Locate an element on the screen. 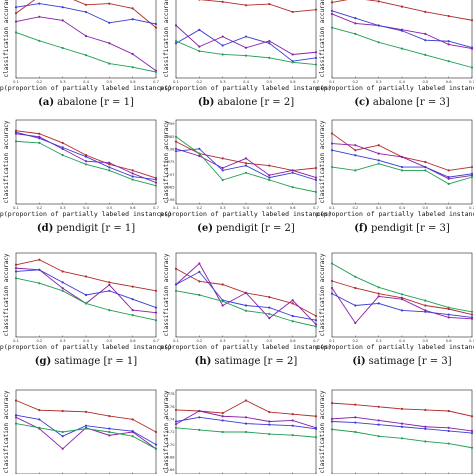 The image size is (474, 474). x-tick-label: 0.1 is located at coordinates (332, 82).